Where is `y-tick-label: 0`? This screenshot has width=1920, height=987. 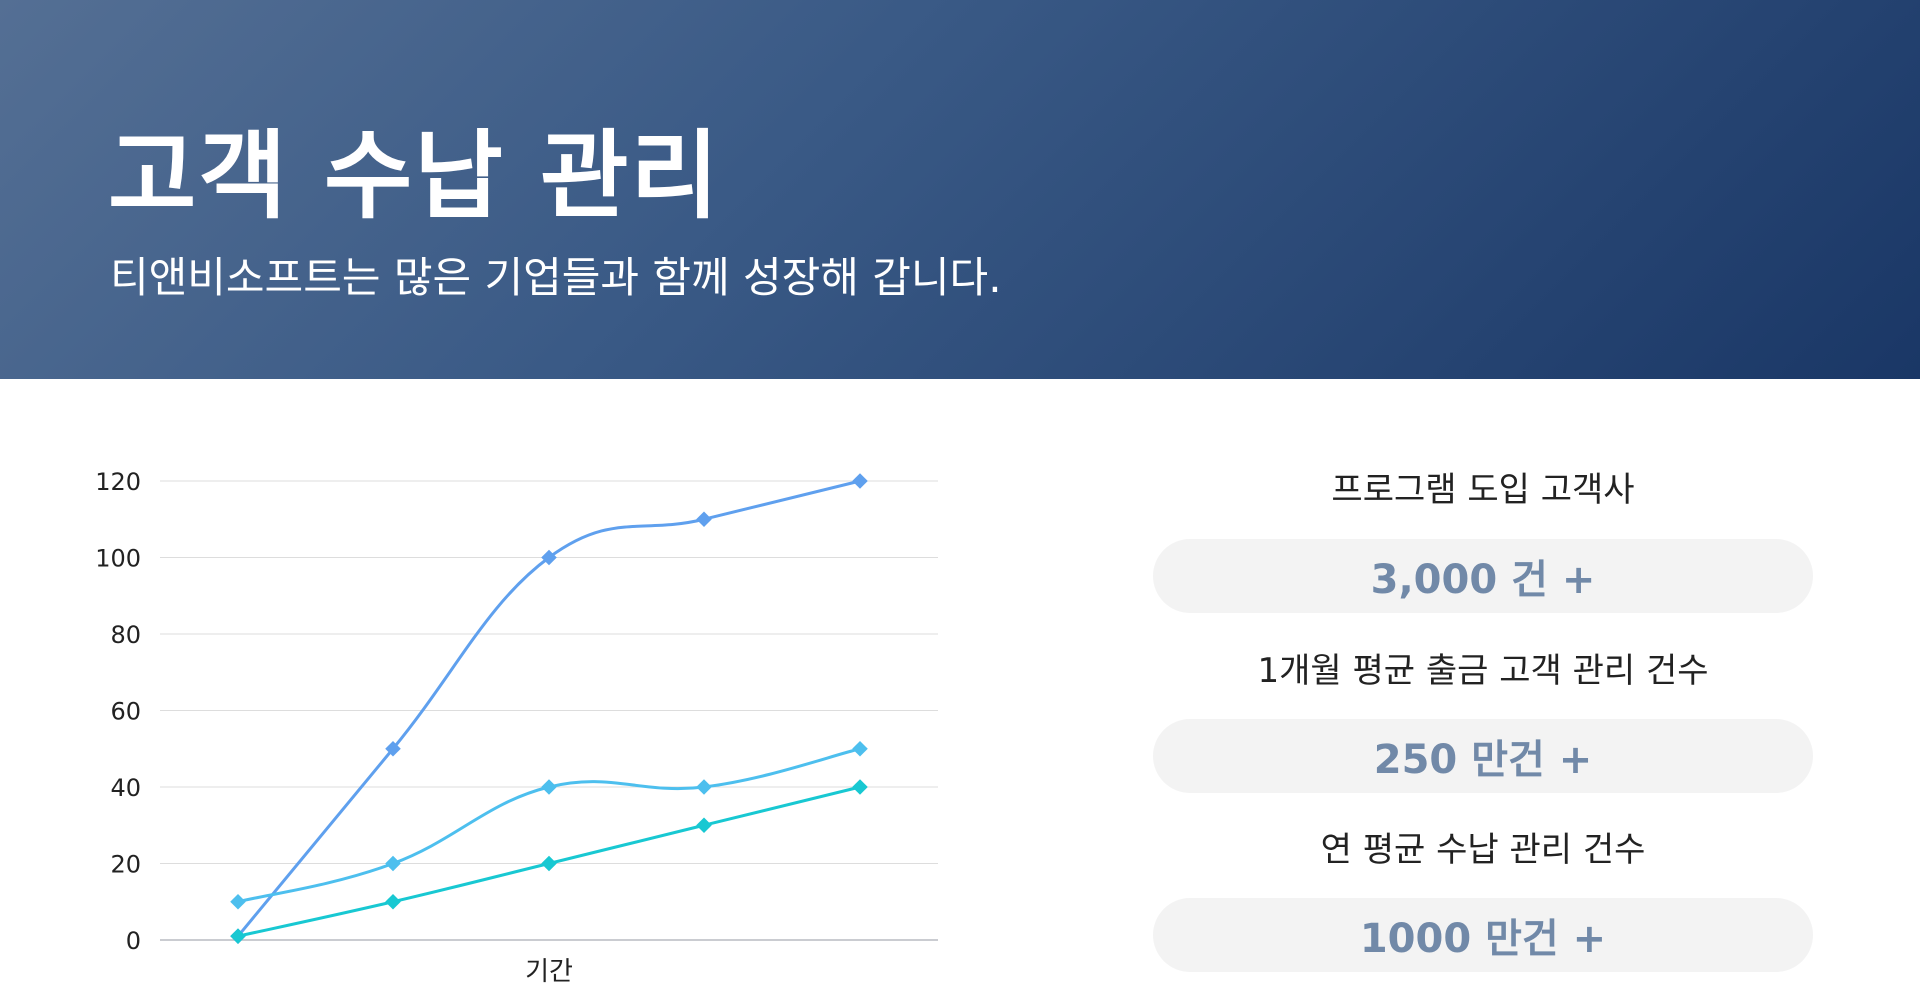
y-tick-label: 0 is located at coordinates (133, 941).